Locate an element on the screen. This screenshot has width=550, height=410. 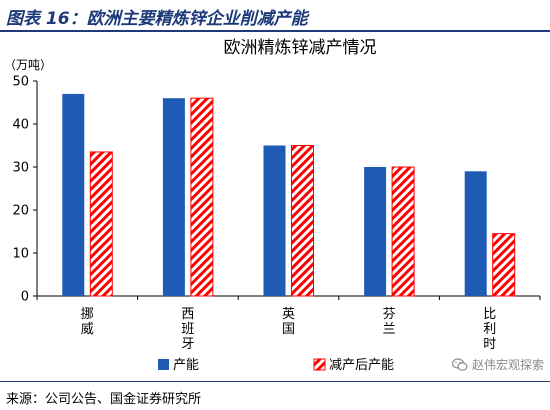
legend-label: 产能 is located at coordinates (186, 365).